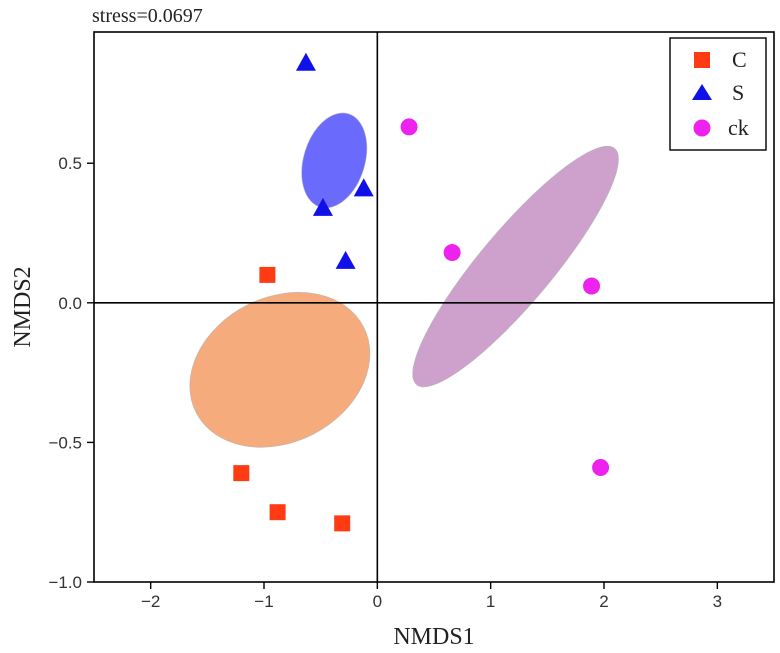 The height and width of the screenshot is (653, 780). What do you see at coordinates (738, 127) in the screenshot?
I see `legend-ck-label: ck` at bounding box center [738, 127].